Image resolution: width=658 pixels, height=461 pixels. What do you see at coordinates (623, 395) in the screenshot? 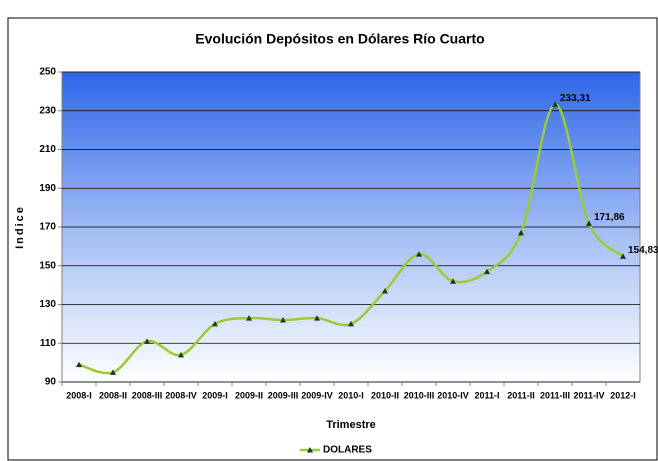
I see `x-tick-label: 2012-I` at bounding box center [623, 395].